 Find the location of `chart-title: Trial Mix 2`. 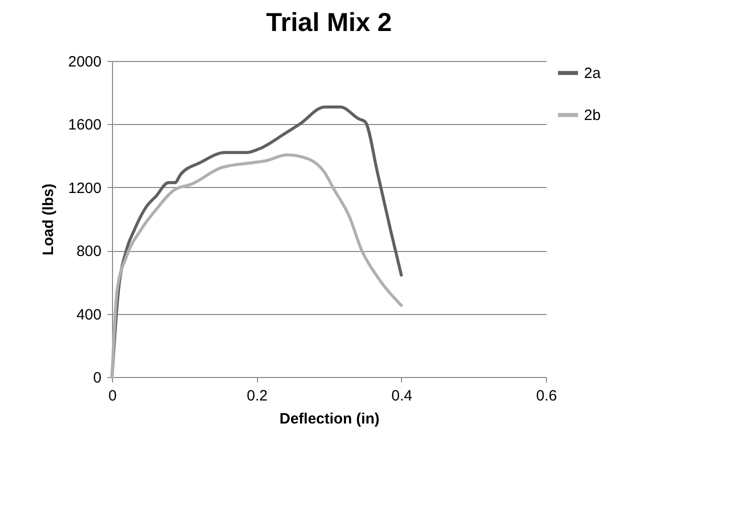

chart-title: Trial Mix 2 is located at coordinates (329, 22).